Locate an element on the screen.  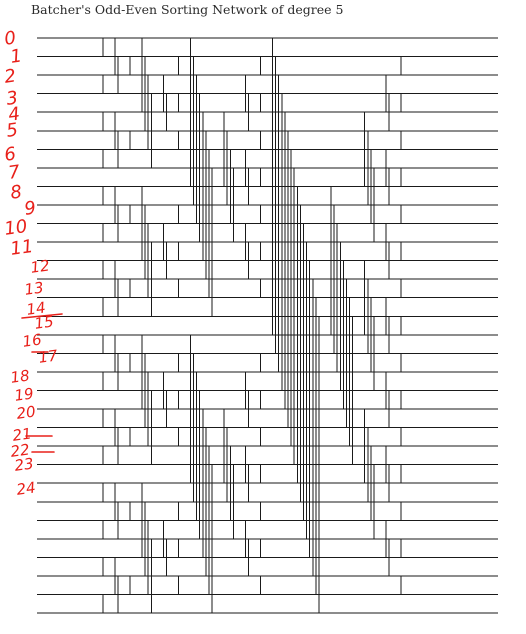
annotation-label-17: 17 is located at coordinates (48, 356).